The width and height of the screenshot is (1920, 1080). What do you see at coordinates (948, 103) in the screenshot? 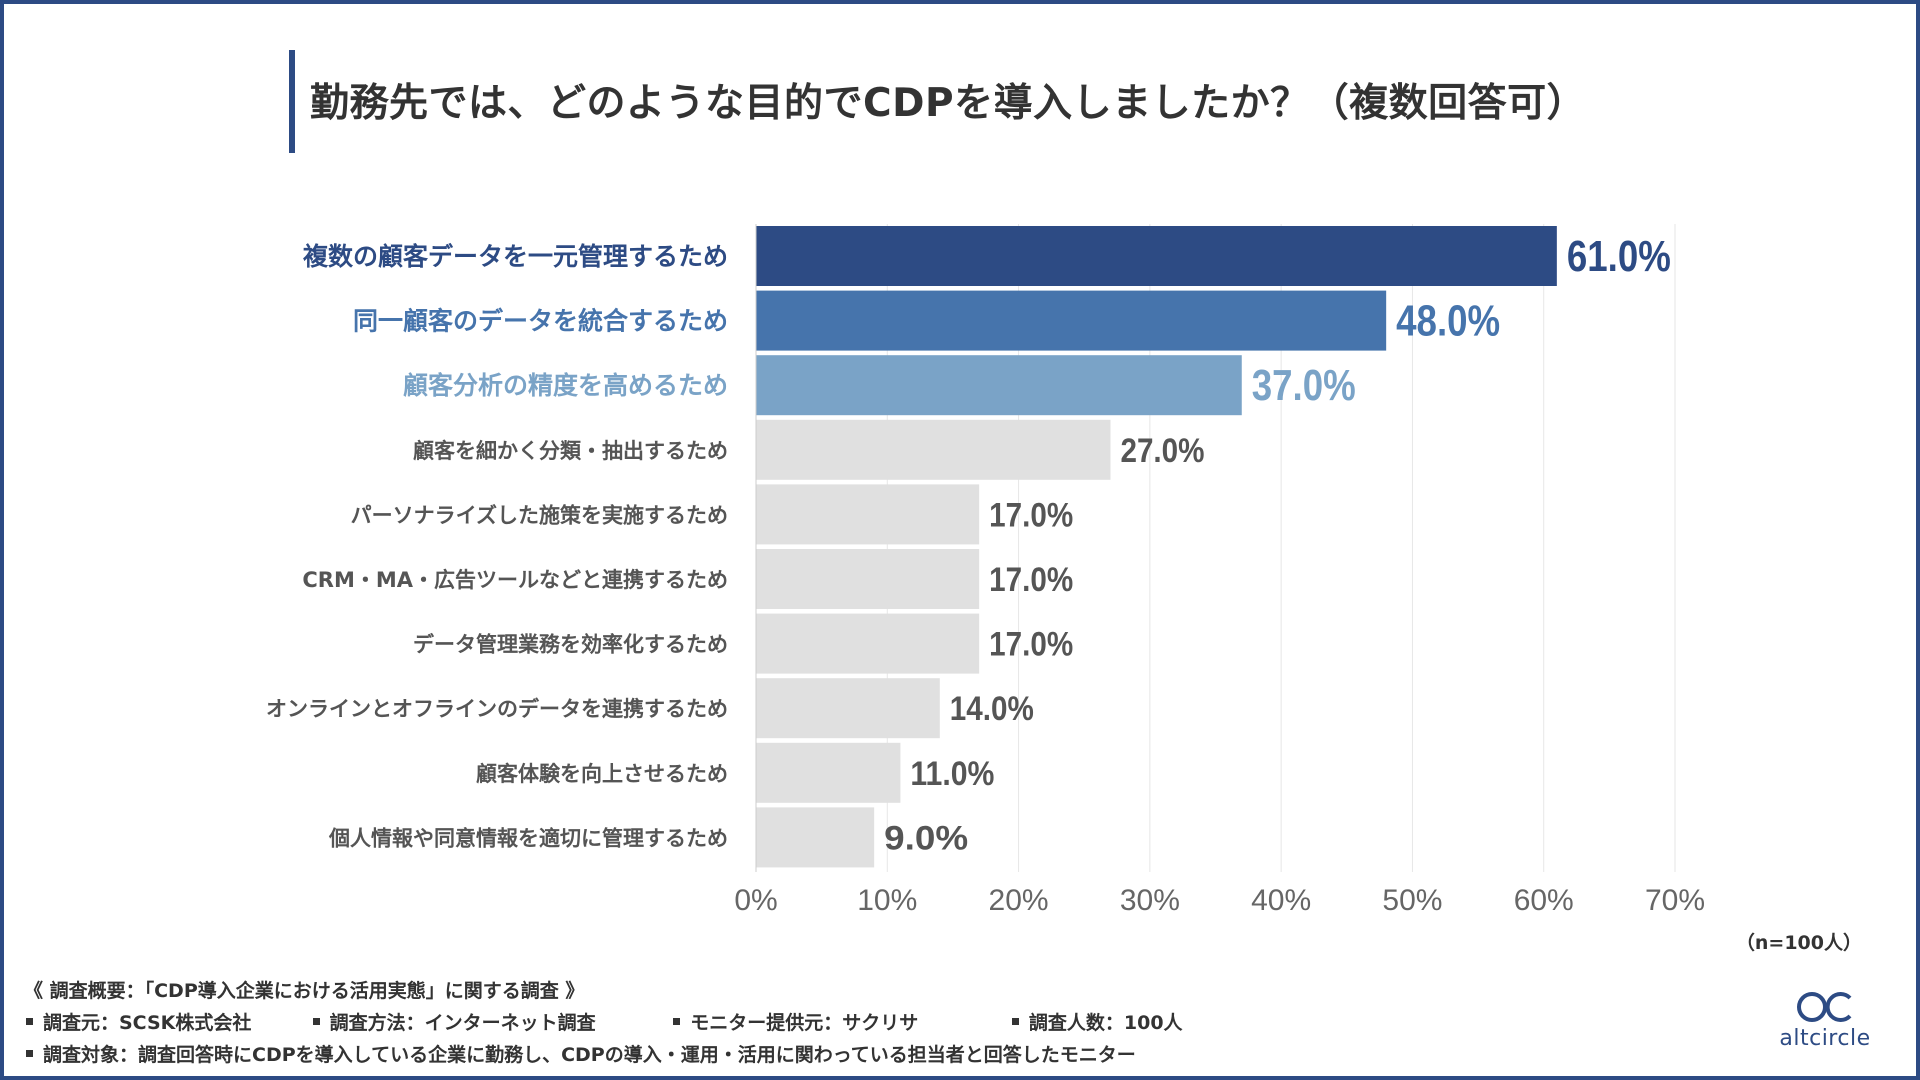
I see `chart-title: 勤務先では、どのような目的でCDPを導入しましたか？（複数回答可）` at bounding box center [948, 103].